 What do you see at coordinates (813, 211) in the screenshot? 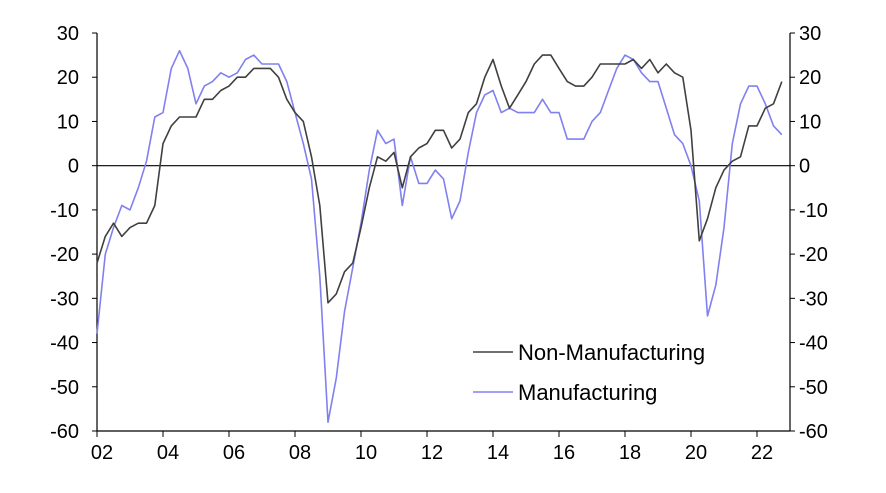
I see `right-y-tick-label: -10` at bounding box center [813, 211].